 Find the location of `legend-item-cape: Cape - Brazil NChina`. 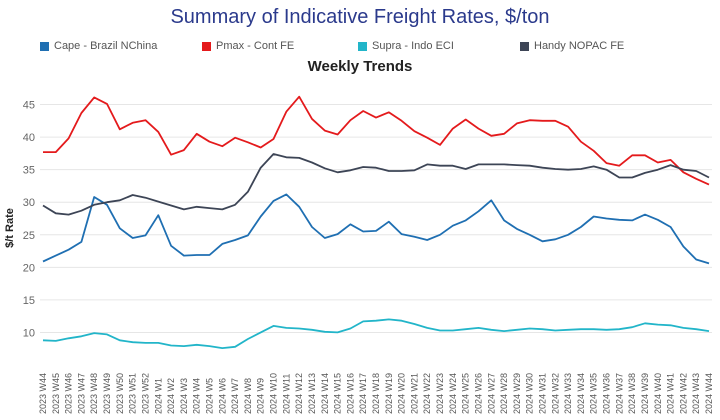

legend-item-cape: Cape - Brazil NChina is located at coordinates (98, 46).